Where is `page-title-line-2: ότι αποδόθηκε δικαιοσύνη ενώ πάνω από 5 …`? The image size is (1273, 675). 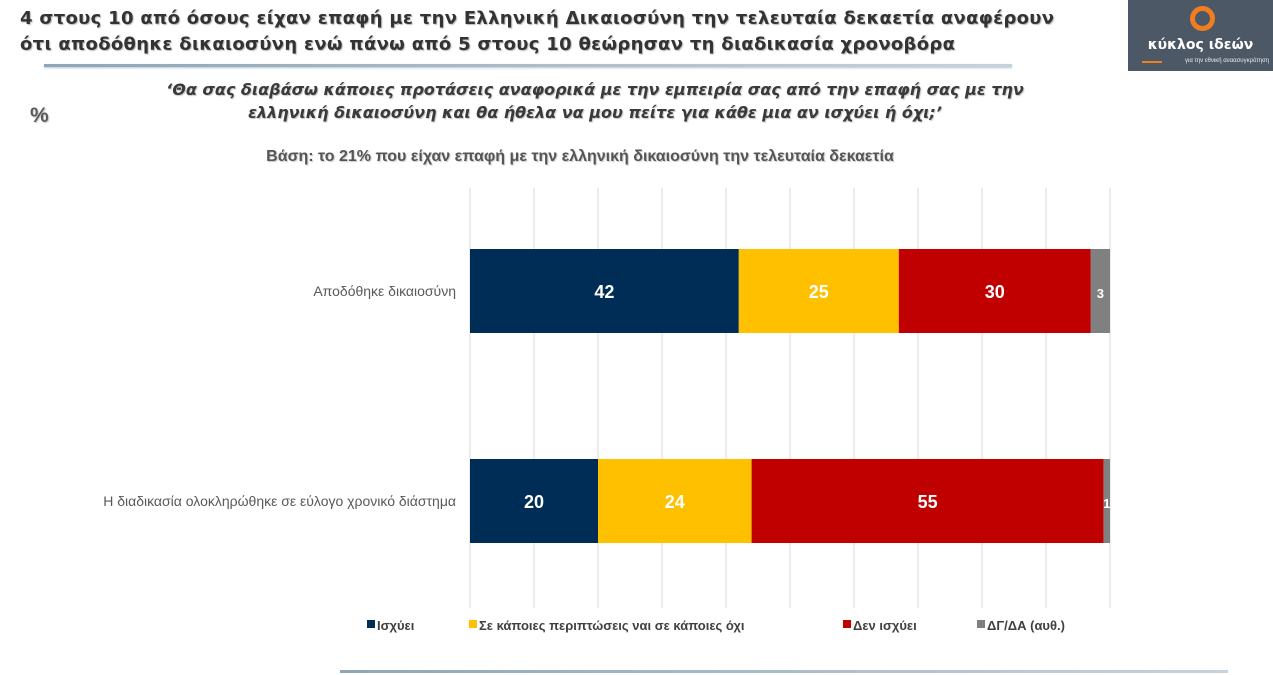
page-title-line-2: ότι αποδόθηκε δικαιοσύνη ενώ πάνω από 5 … is located at coordinates (488, 44).